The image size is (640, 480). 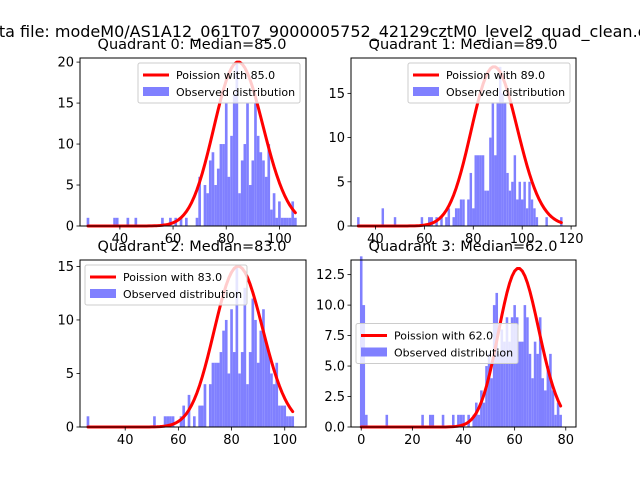 What do you see at coordinates (334, 336) in the screenshot?
I see `quadrant-3-y-tick-label: 7.5` at bounding box center [334, 336].